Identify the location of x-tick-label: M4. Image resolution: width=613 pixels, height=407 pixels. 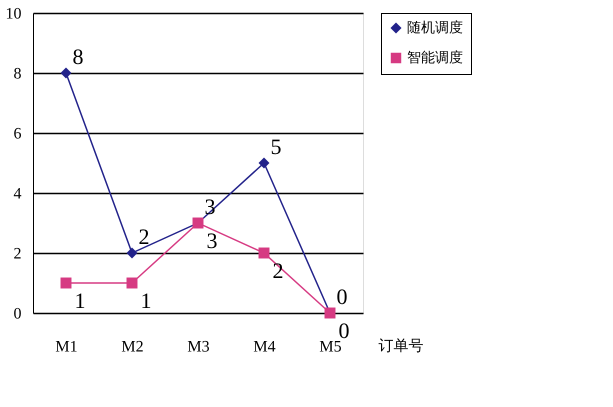
(264, 347).